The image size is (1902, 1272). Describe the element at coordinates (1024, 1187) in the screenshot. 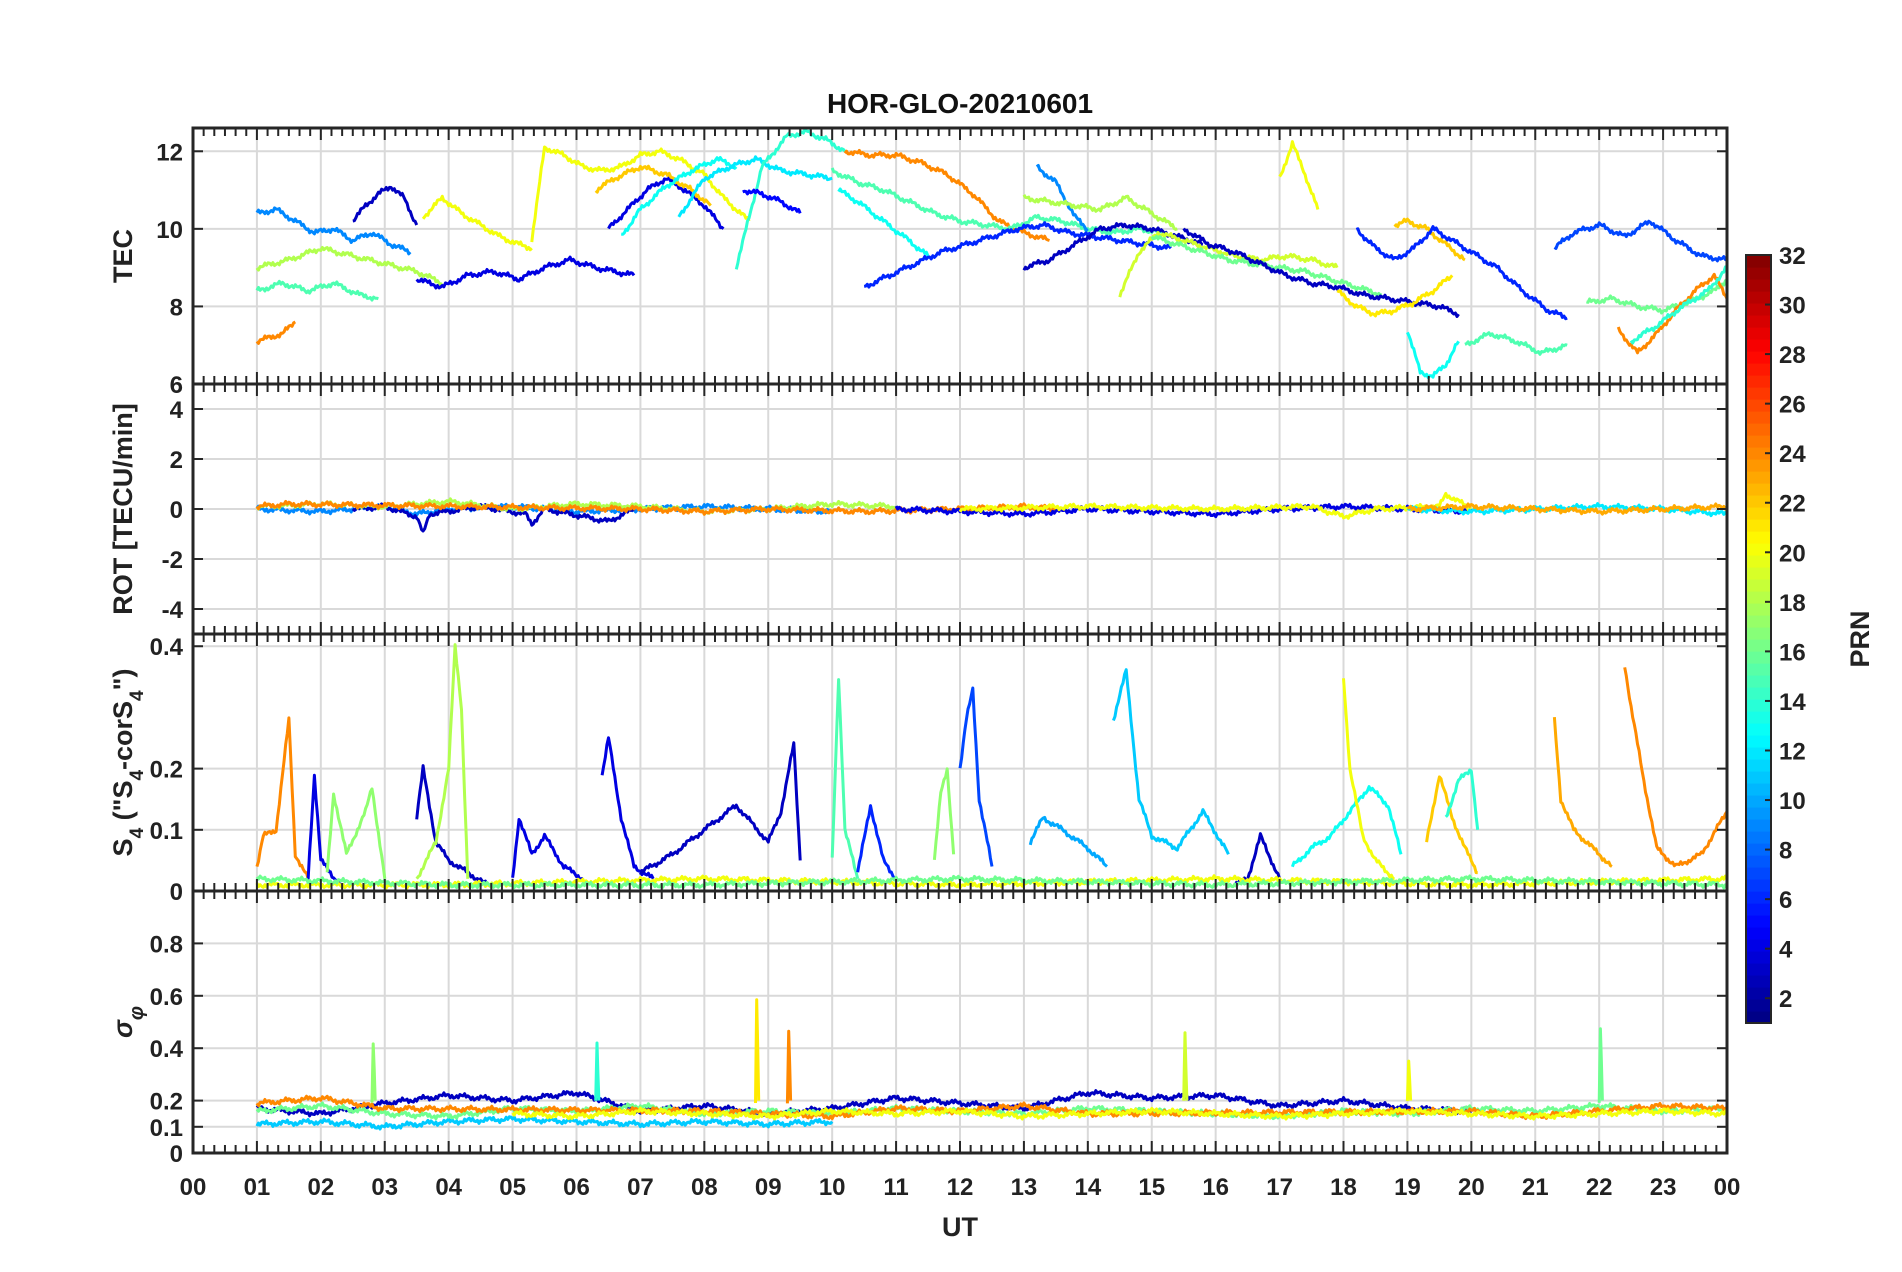

I see `x-tick-label: 13` at that location.